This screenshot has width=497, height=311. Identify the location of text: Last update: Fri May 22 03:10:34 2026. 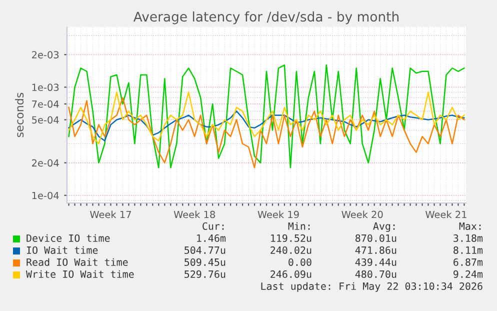
(371, 287).